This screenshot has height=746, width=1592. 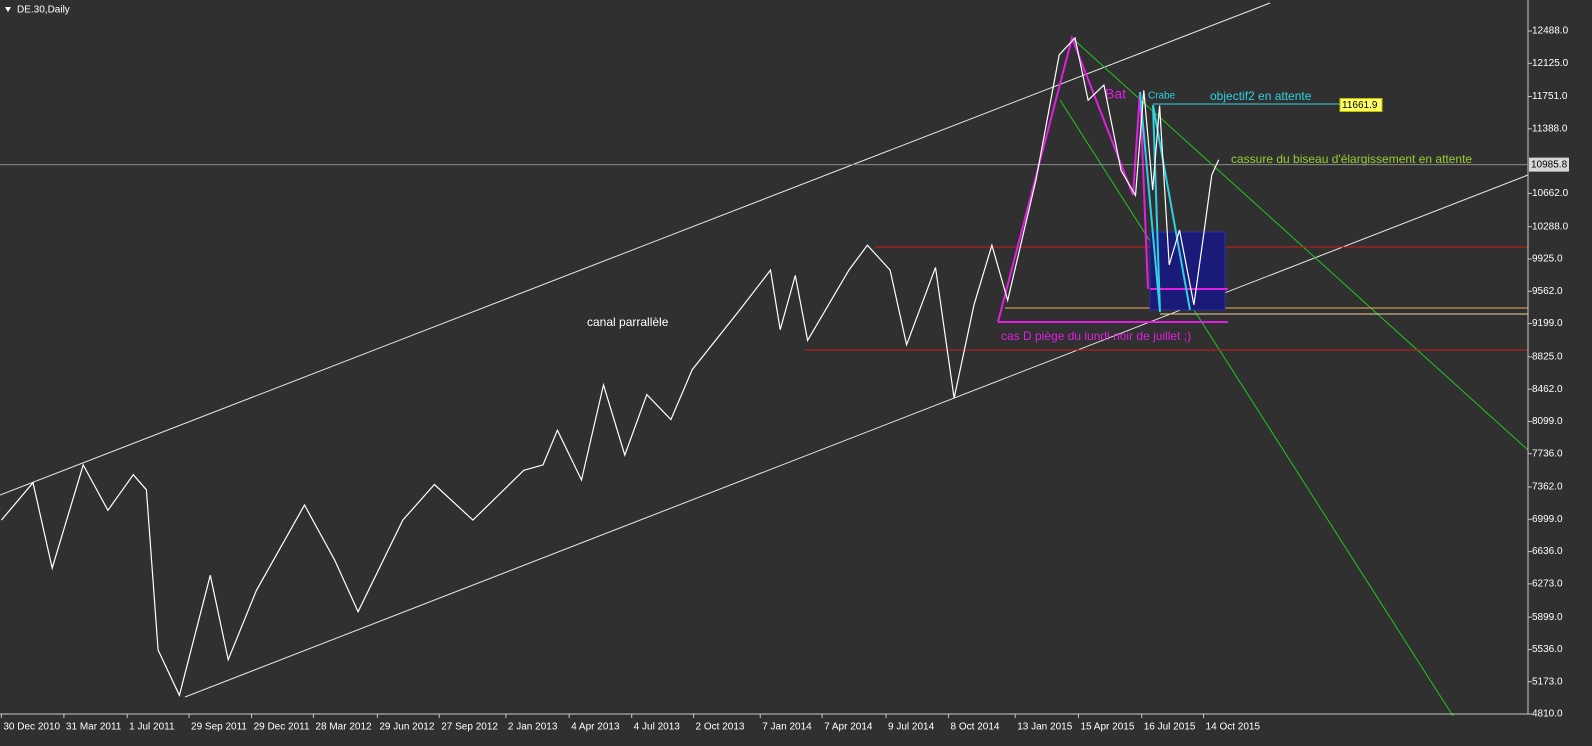 What do you see at coordinates (1115, 94) in the screenshot?
I see `annotation: Bat` at bounding box center [1115, 94].